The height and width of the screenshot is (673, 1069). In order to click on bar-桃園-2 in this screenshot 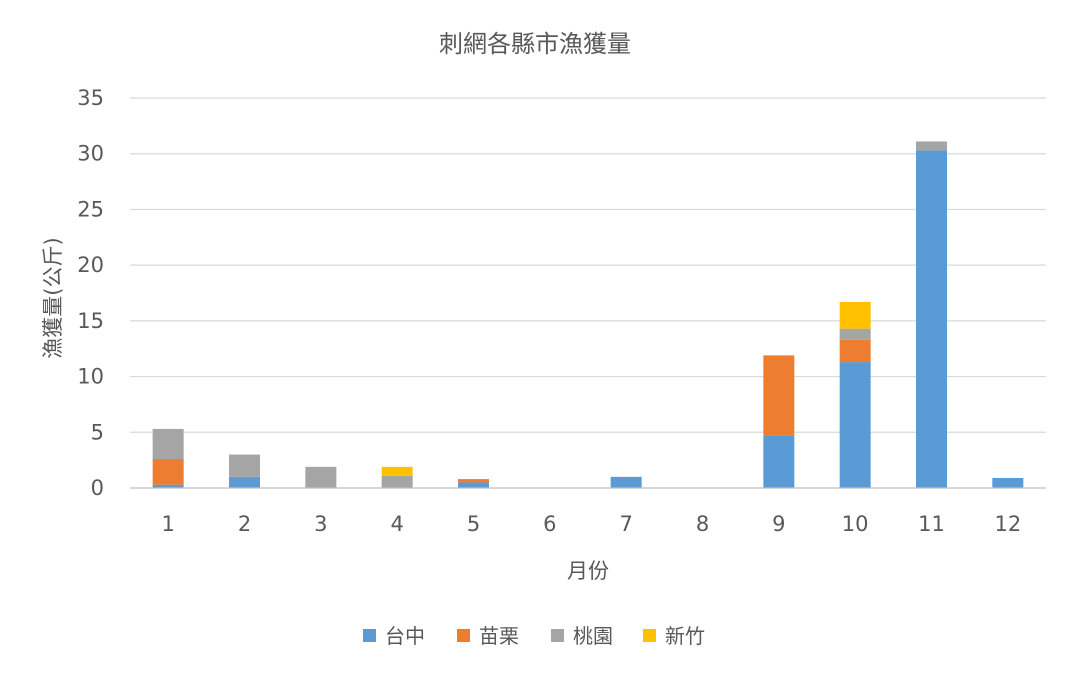, I will do `click(244, 465)`.